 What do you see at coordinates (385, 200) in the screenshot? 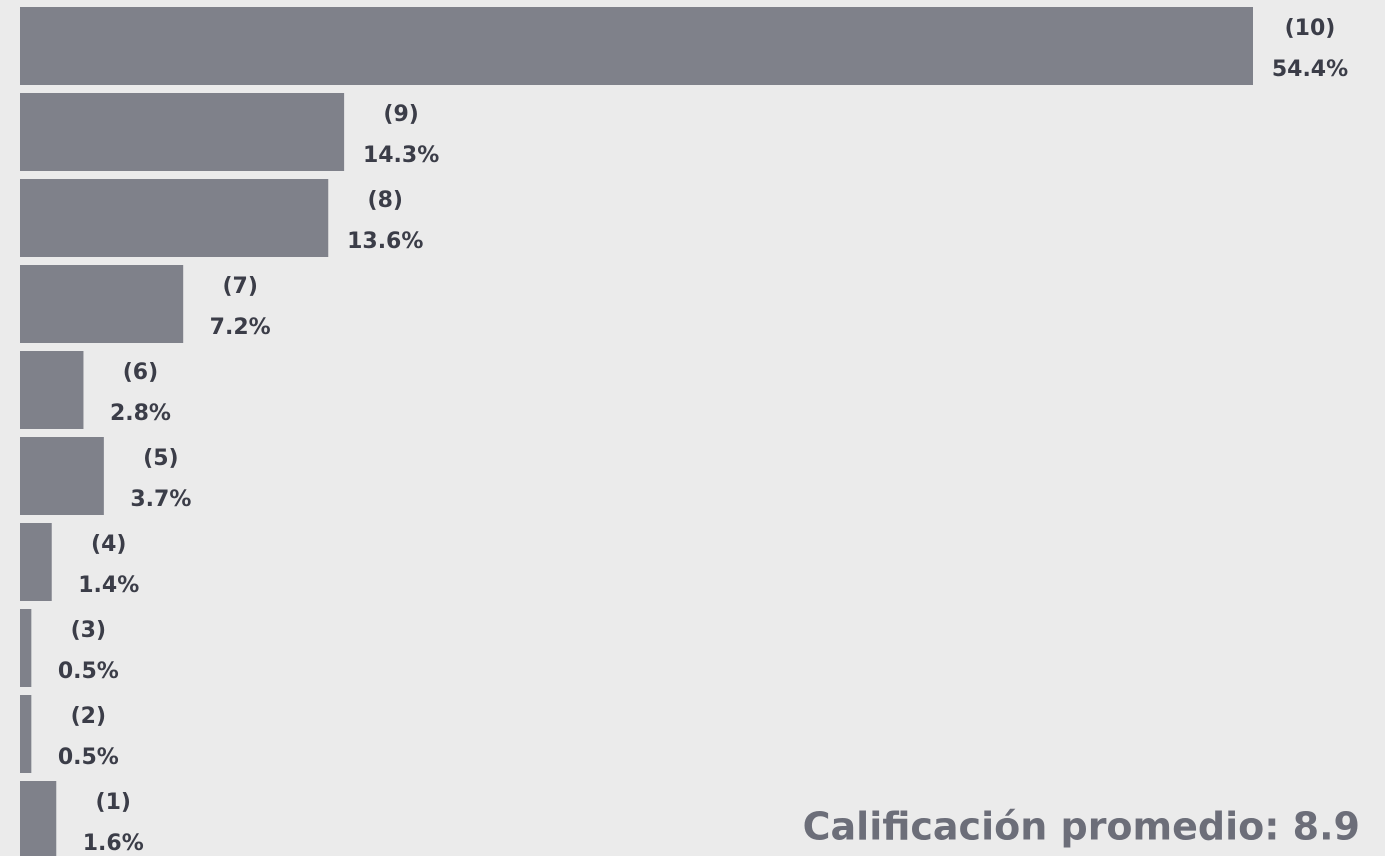
I see `category-label: (8)` at bounding box center [385, 200].